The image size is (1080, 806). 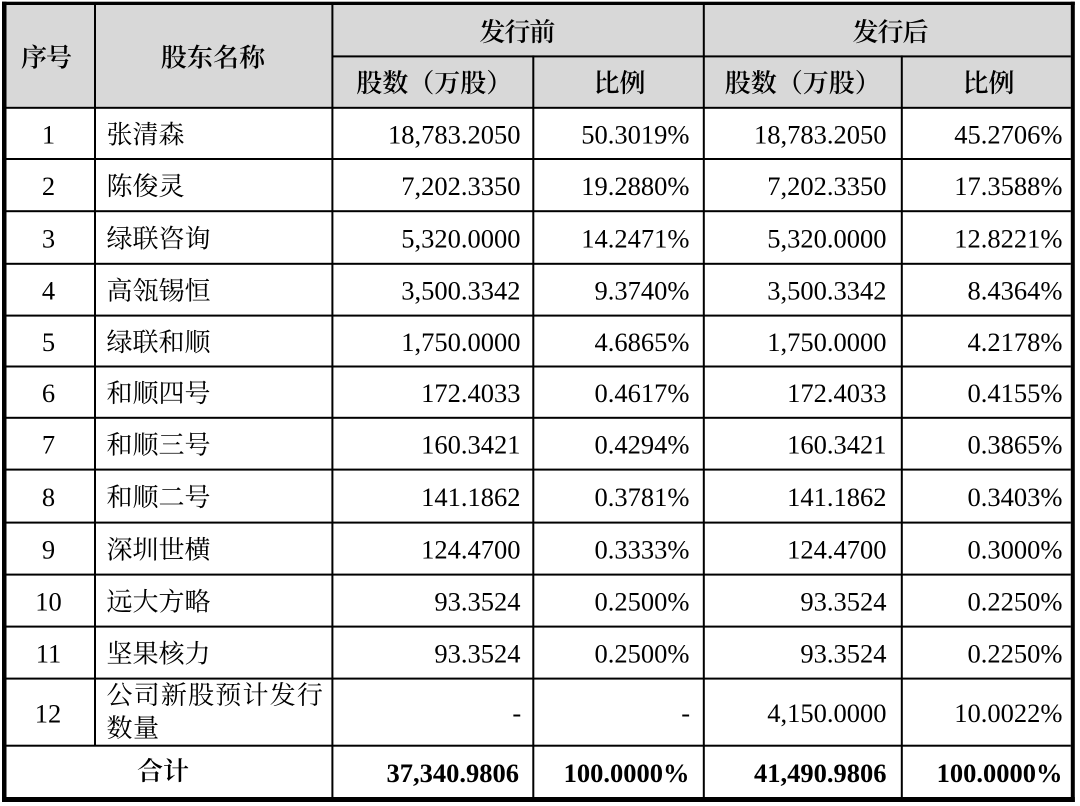 What do you see at coordinates (48, 342) in the screenshot?
I see `svg-text: 5` at bounding box center [48, 342].